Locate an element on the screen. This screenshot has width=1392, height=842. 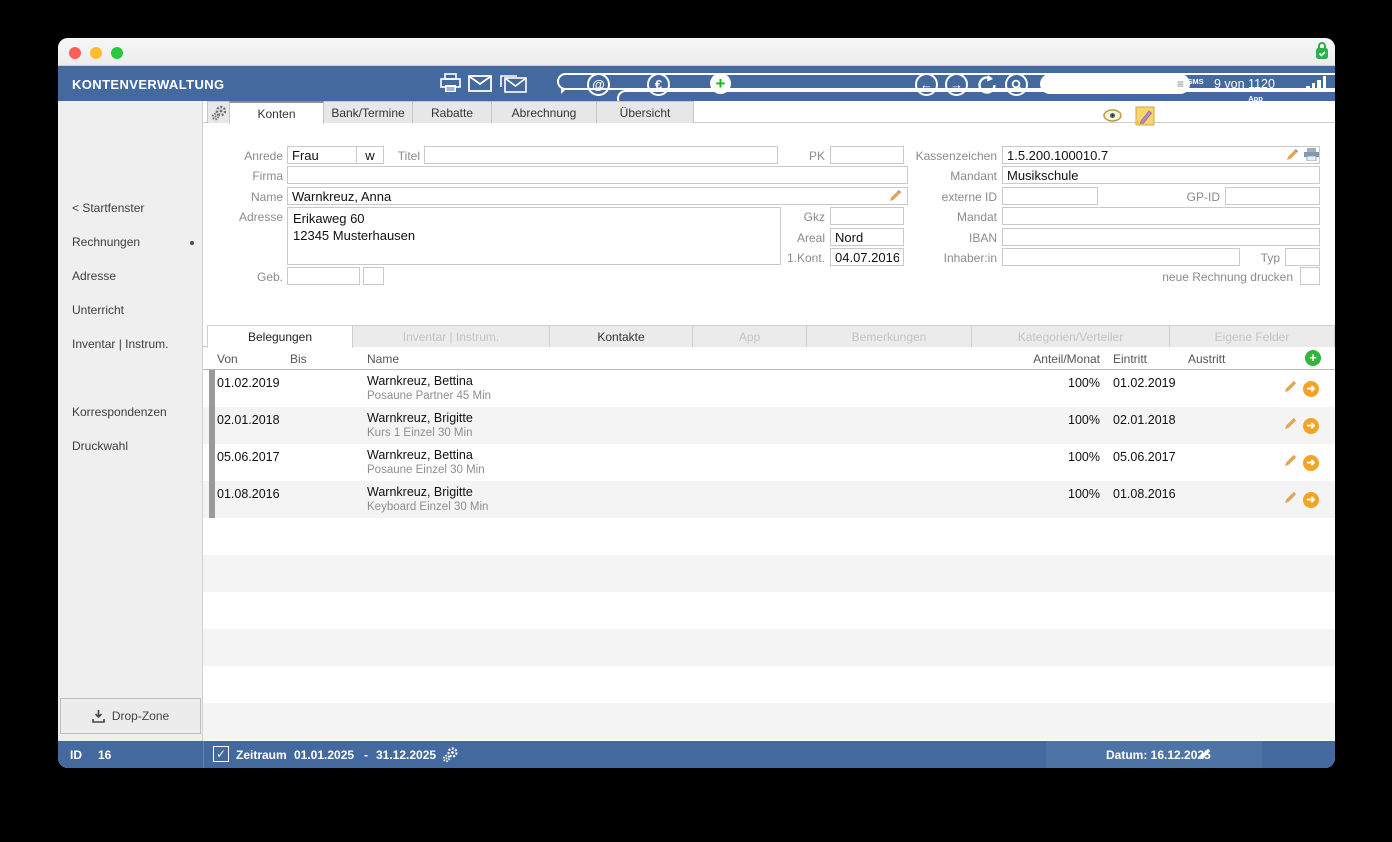
search-box: ≡ is located at coordinates (1103, 84).